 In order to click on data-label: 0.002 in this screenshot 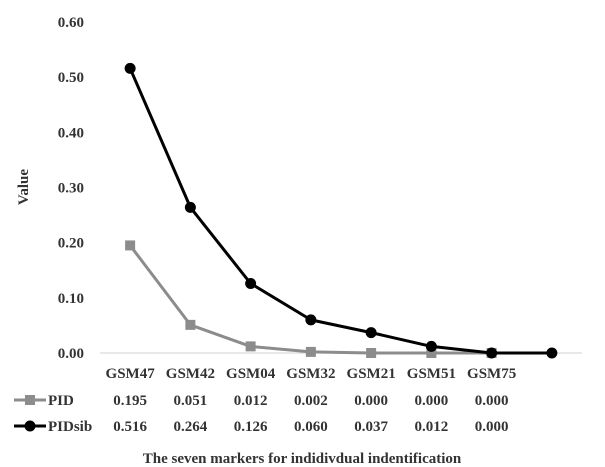, I will do `click(311, 401)`.